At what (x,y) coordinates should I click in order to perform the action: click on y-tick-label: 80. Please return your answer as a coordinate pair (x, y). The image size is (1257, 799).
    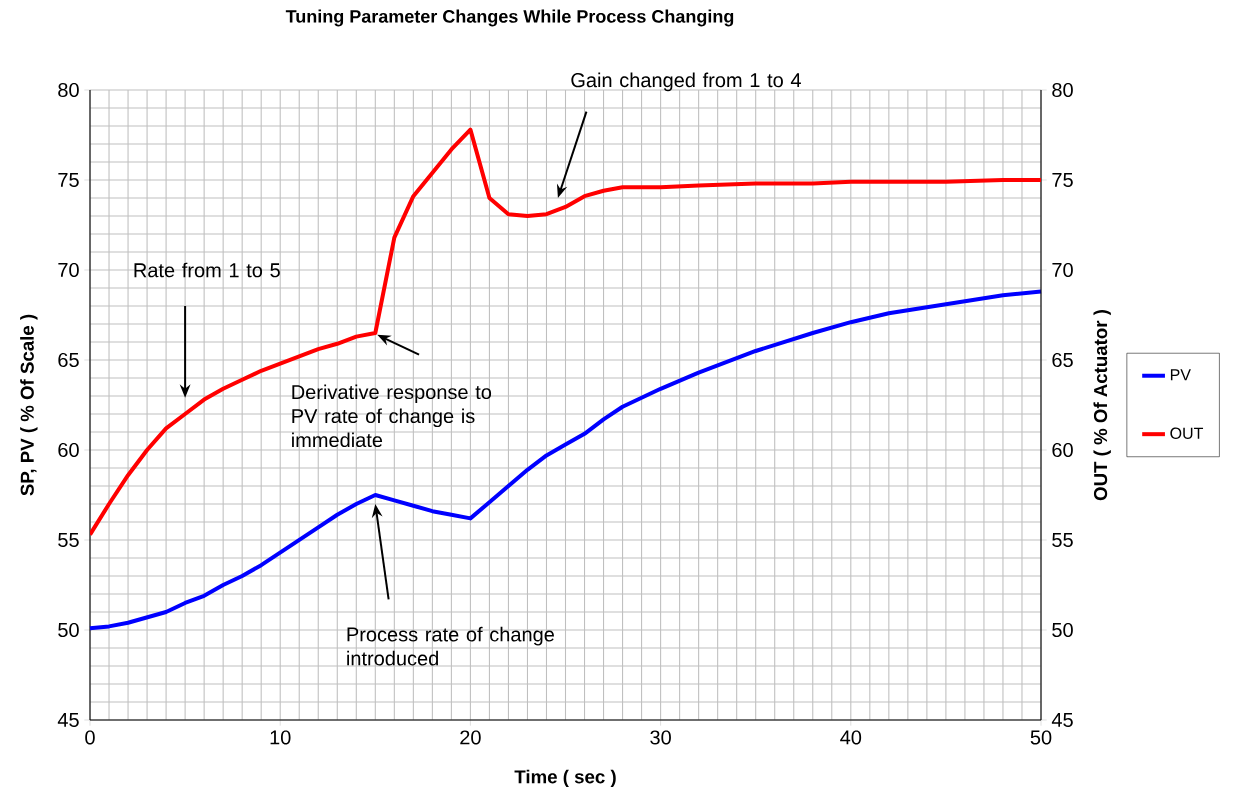
    Looking at the image, I should click on (68, 90).